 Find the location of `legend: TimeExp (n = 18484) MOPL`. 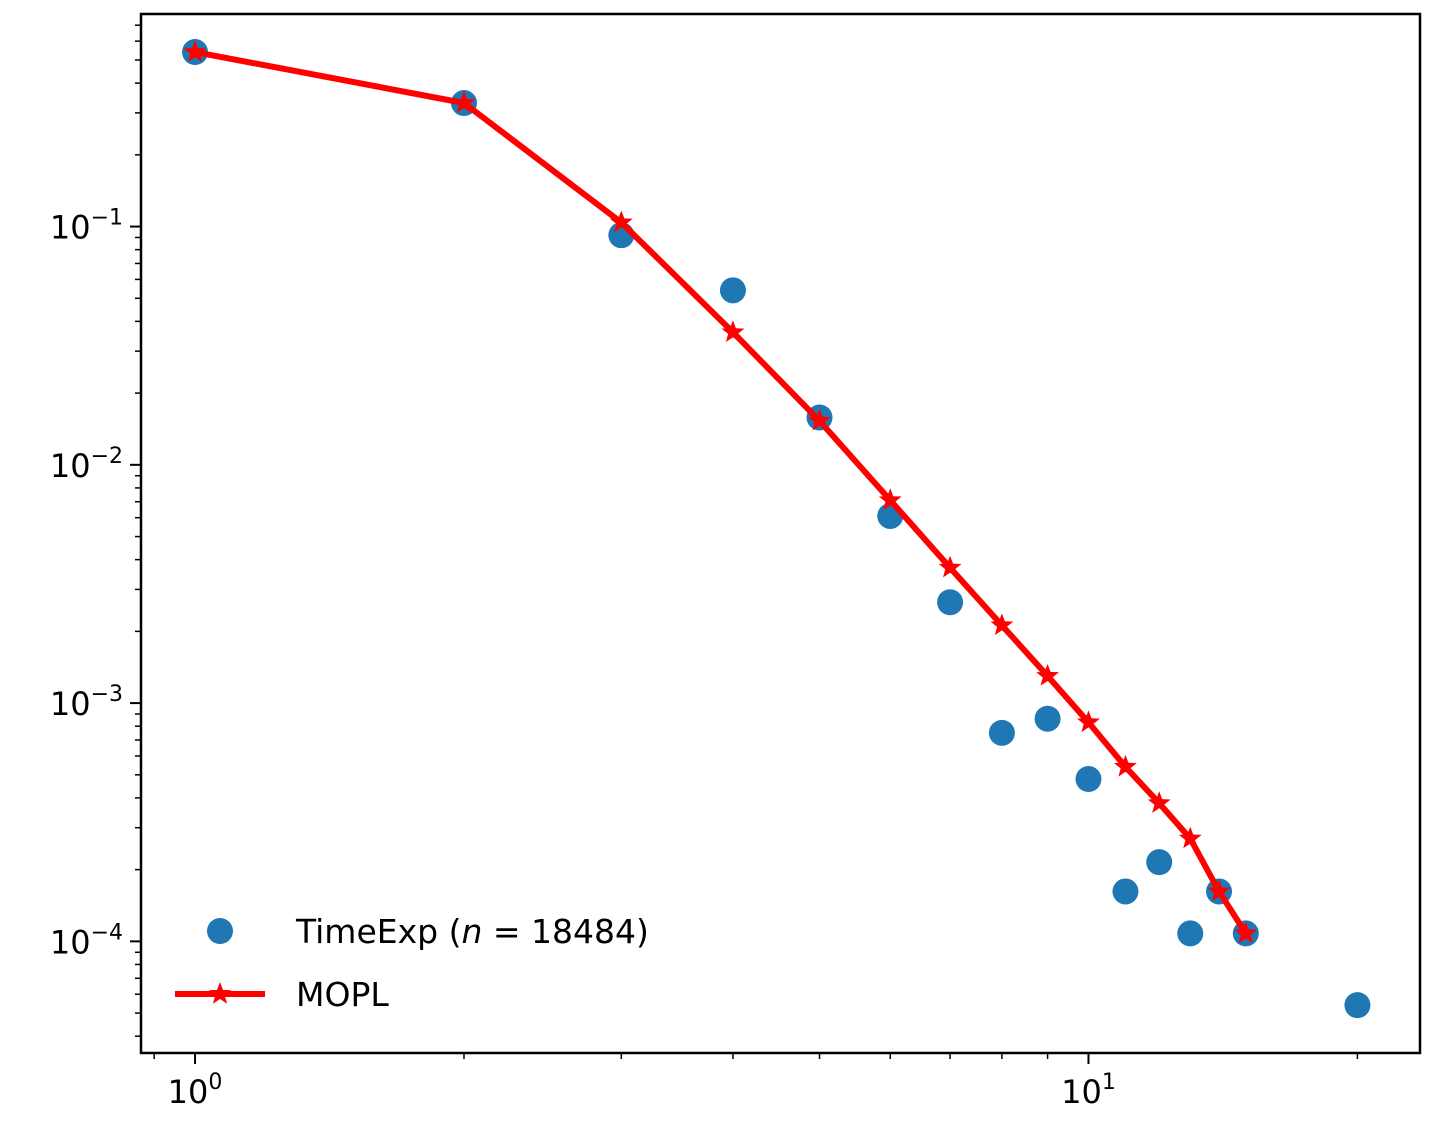

legend: TimeExp (n = 18484) MOPL is located at coordinates (412, 963).